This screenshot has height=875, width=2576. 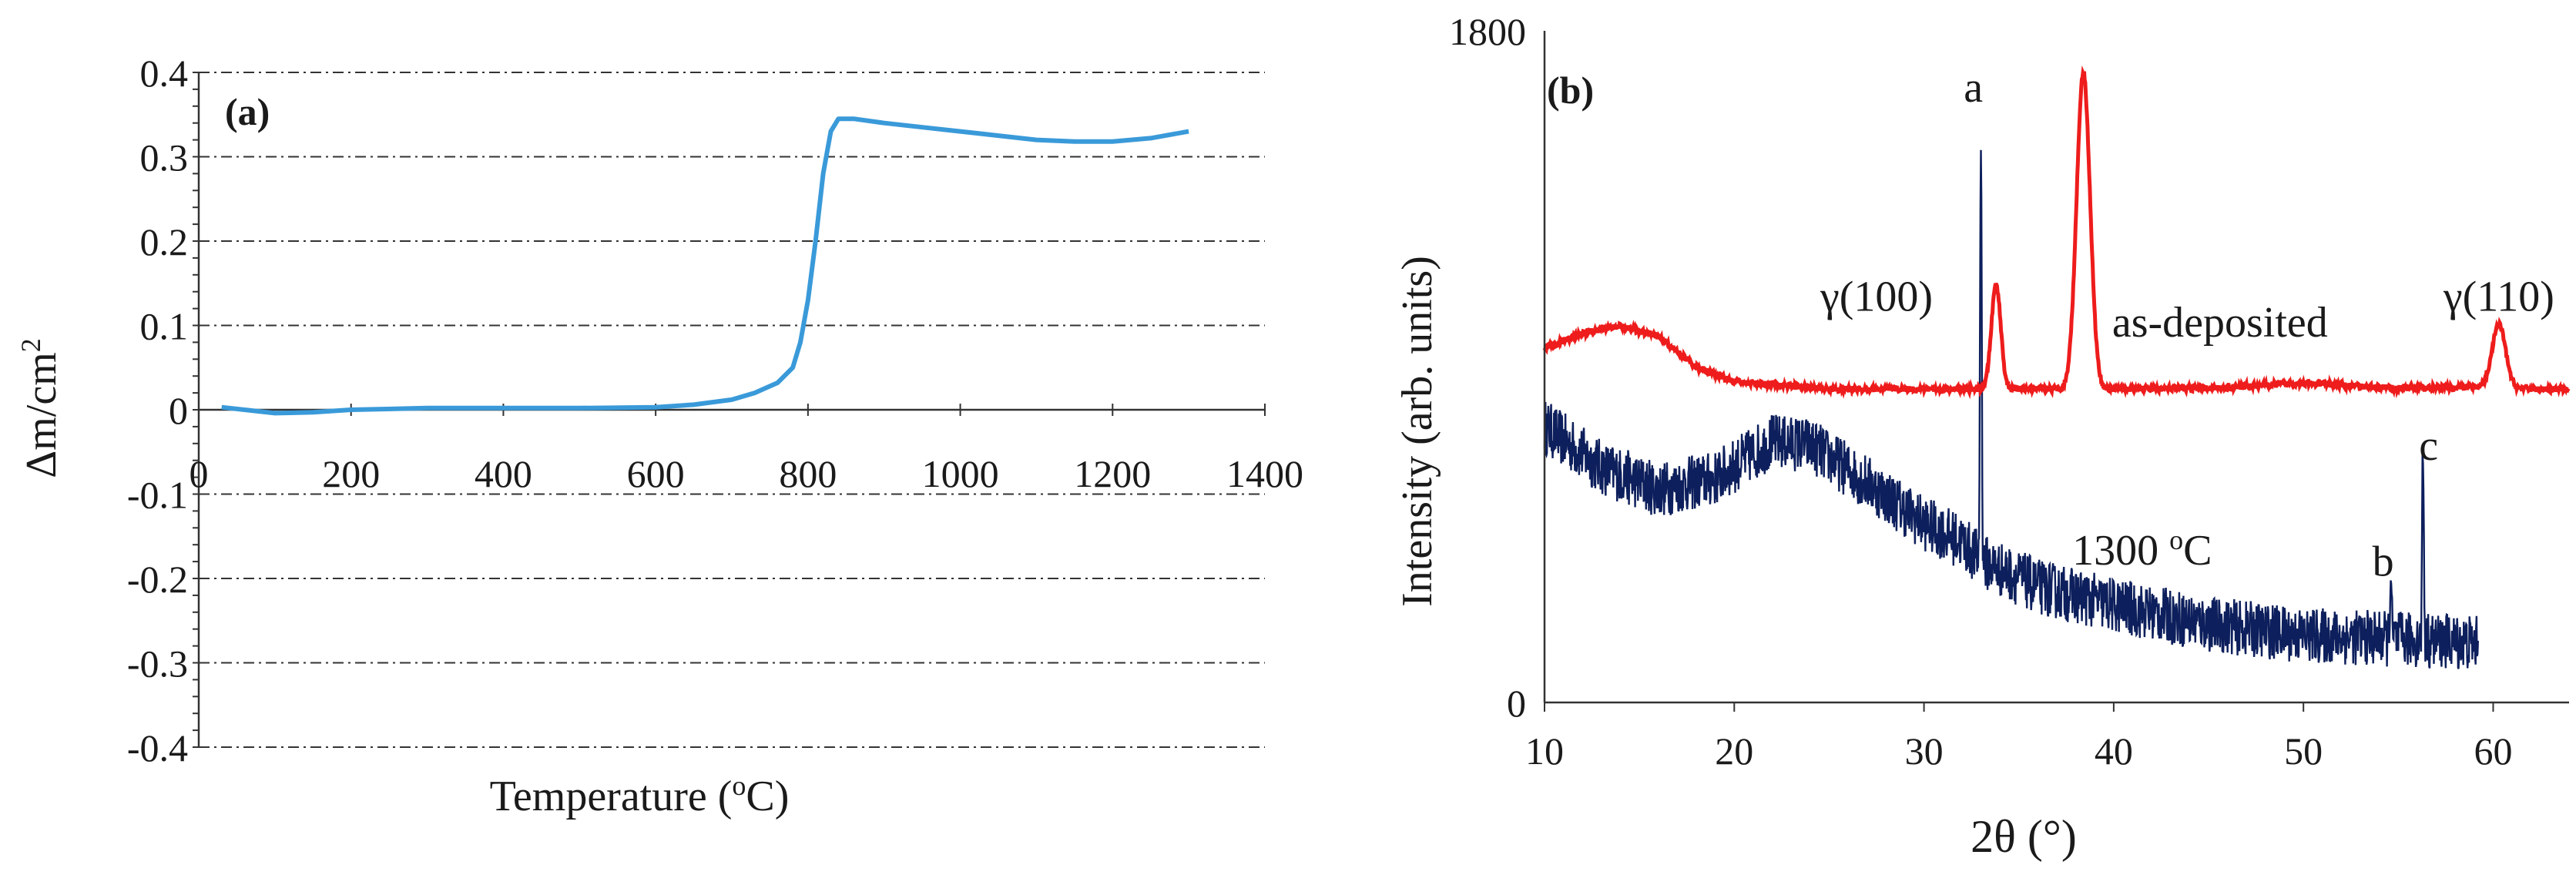 I want to click on panel-a-x-tick-label: 1000, so click(x=960, y=473).